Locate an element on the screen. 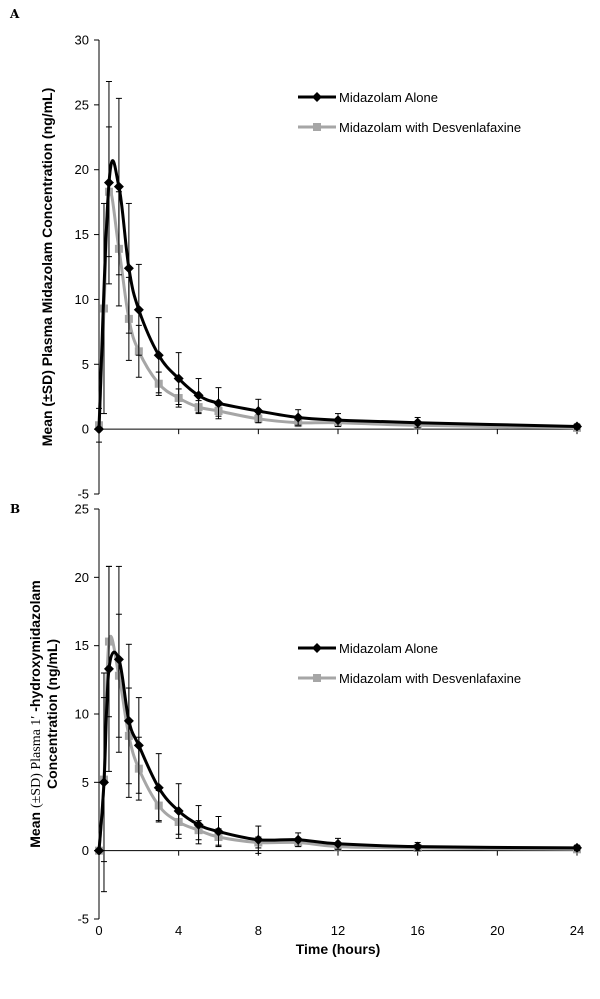 The height and width of the screenshot is (999, 600). panel-letter: B is located at coordinates (15, 509).